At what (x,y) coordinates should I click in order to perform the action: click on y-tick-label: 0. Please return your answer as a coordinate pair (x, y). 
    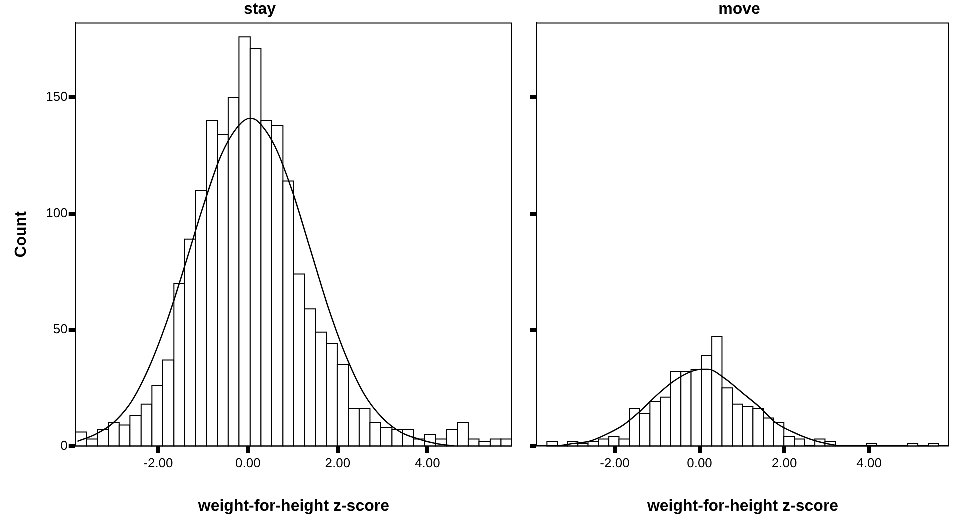
    Looking at the image, I should click on (64, 445).